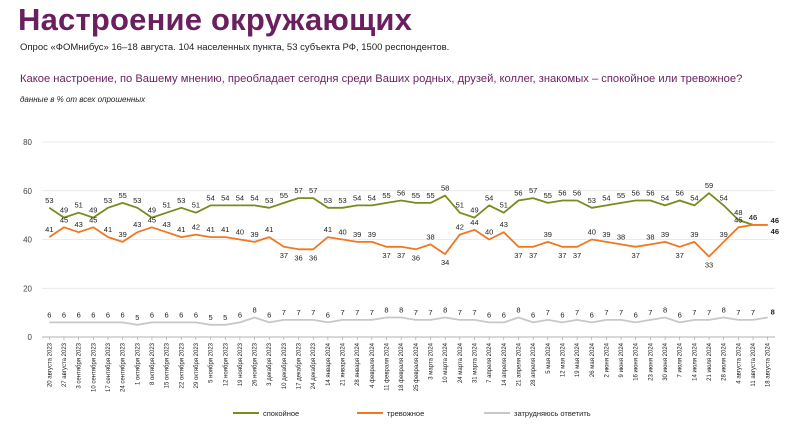  What do you see at coordinates (650, 236) in the screenshot?
I see `data-label: 38` at bounding box center [650, 236].